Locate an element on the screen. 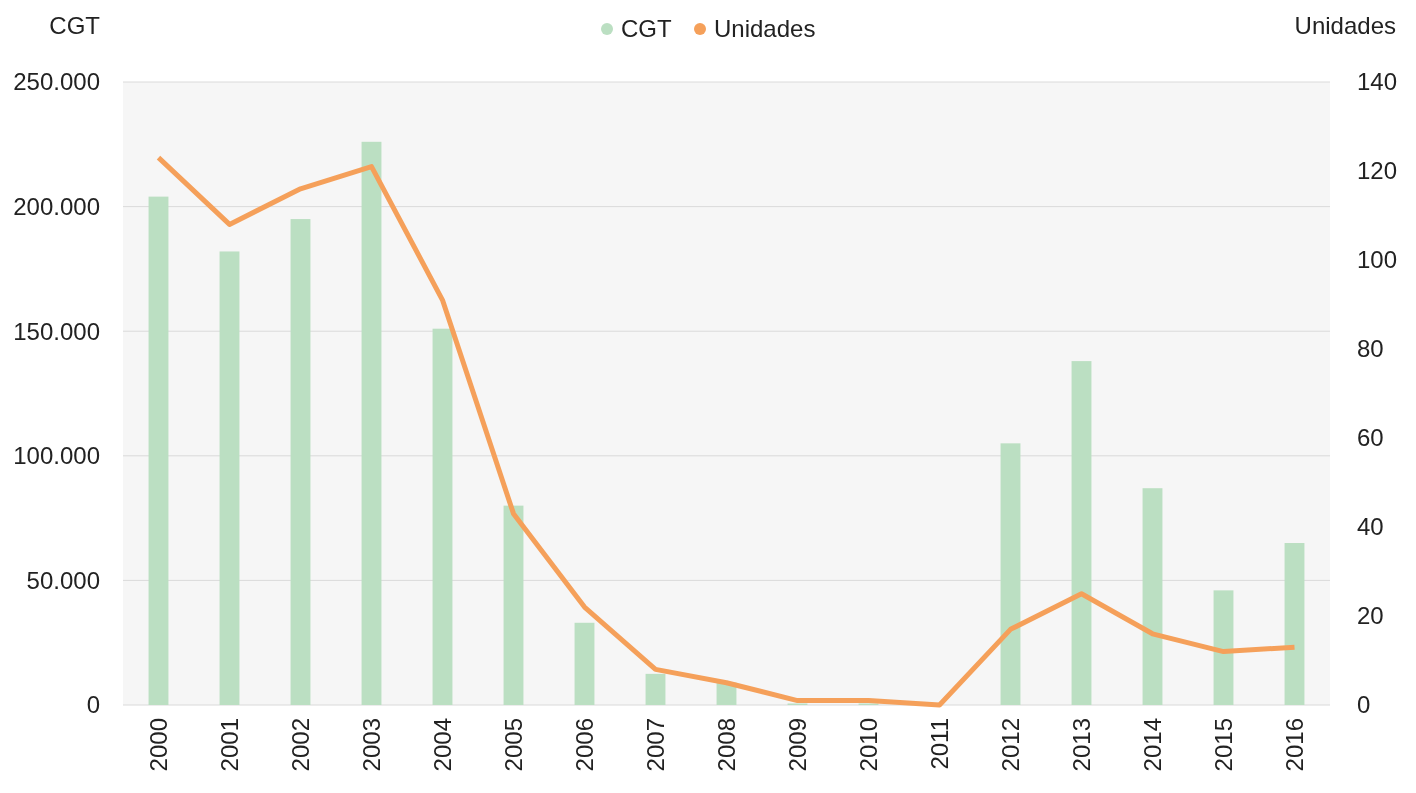 This screenshot has height=793, width=1416. x-tick-label: 2004 is located at coordinates (442, 745).